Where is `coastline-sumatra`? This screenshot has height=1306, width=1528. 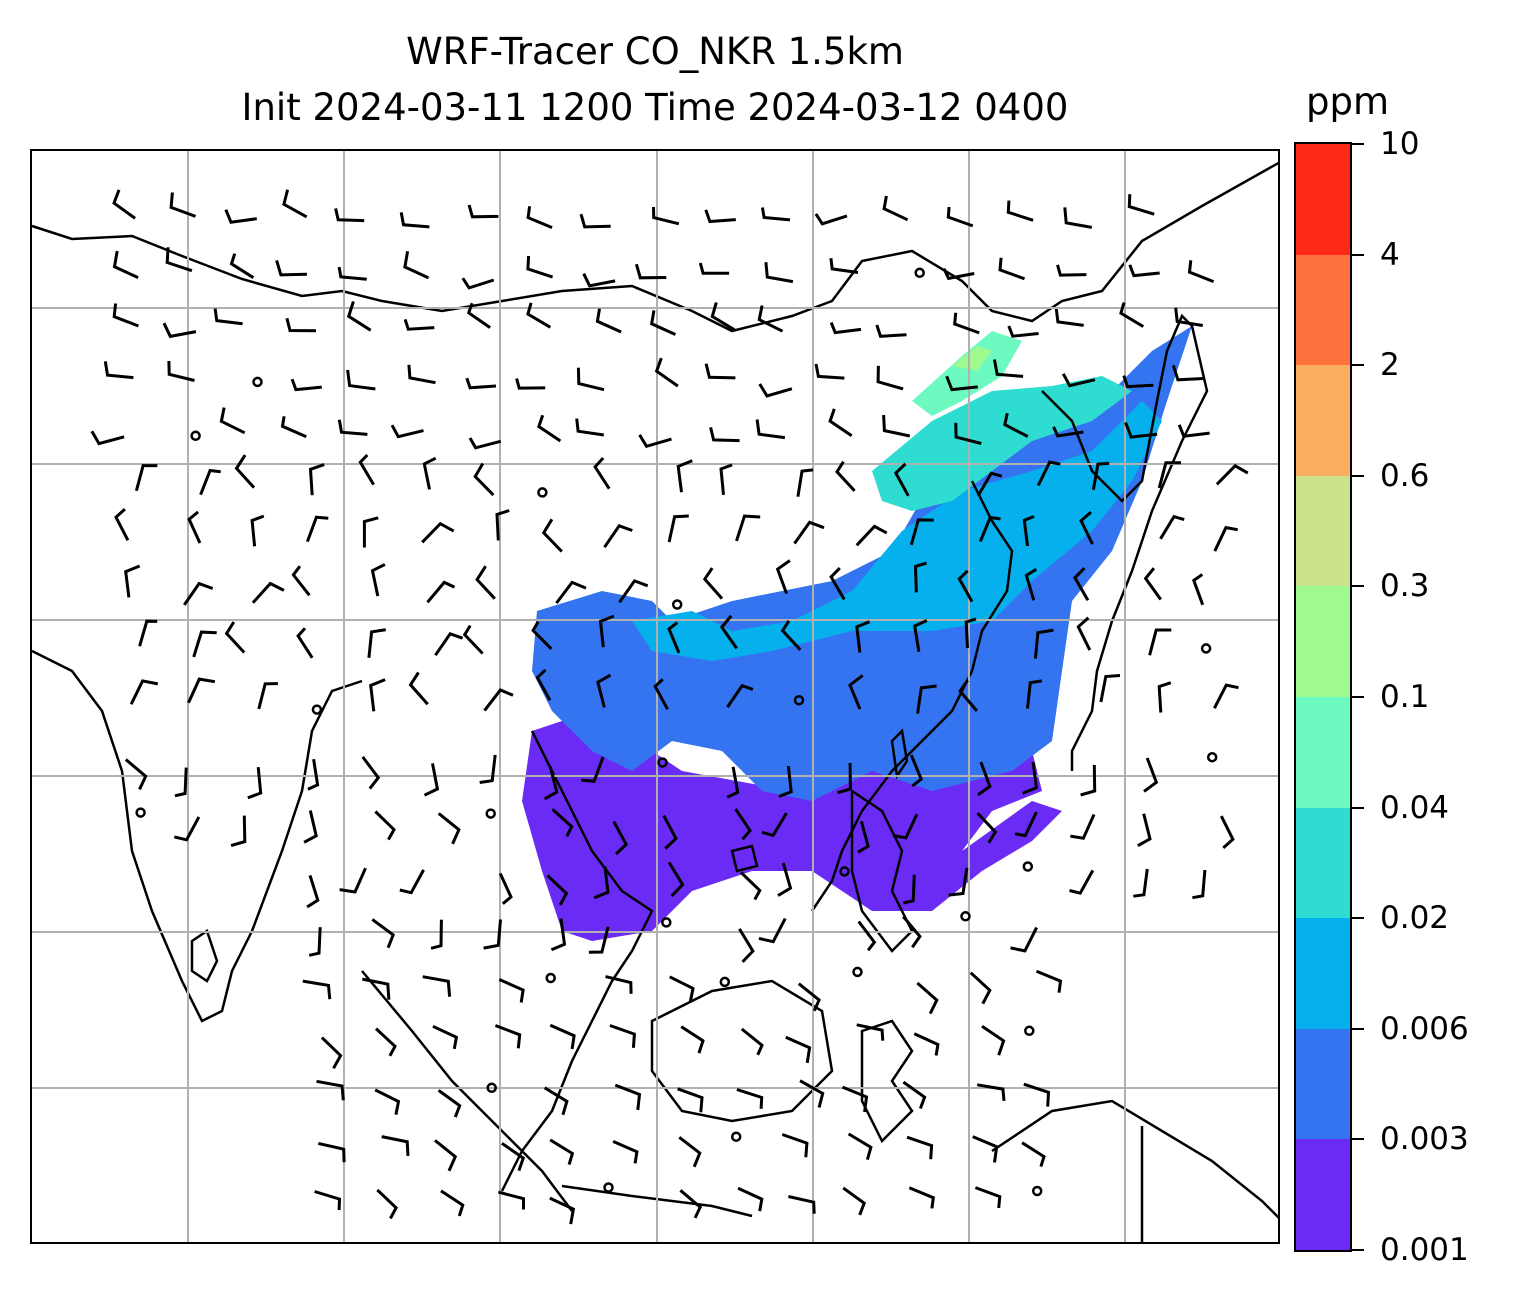
coastline-sumatra is located at coordinates (467, 1091).